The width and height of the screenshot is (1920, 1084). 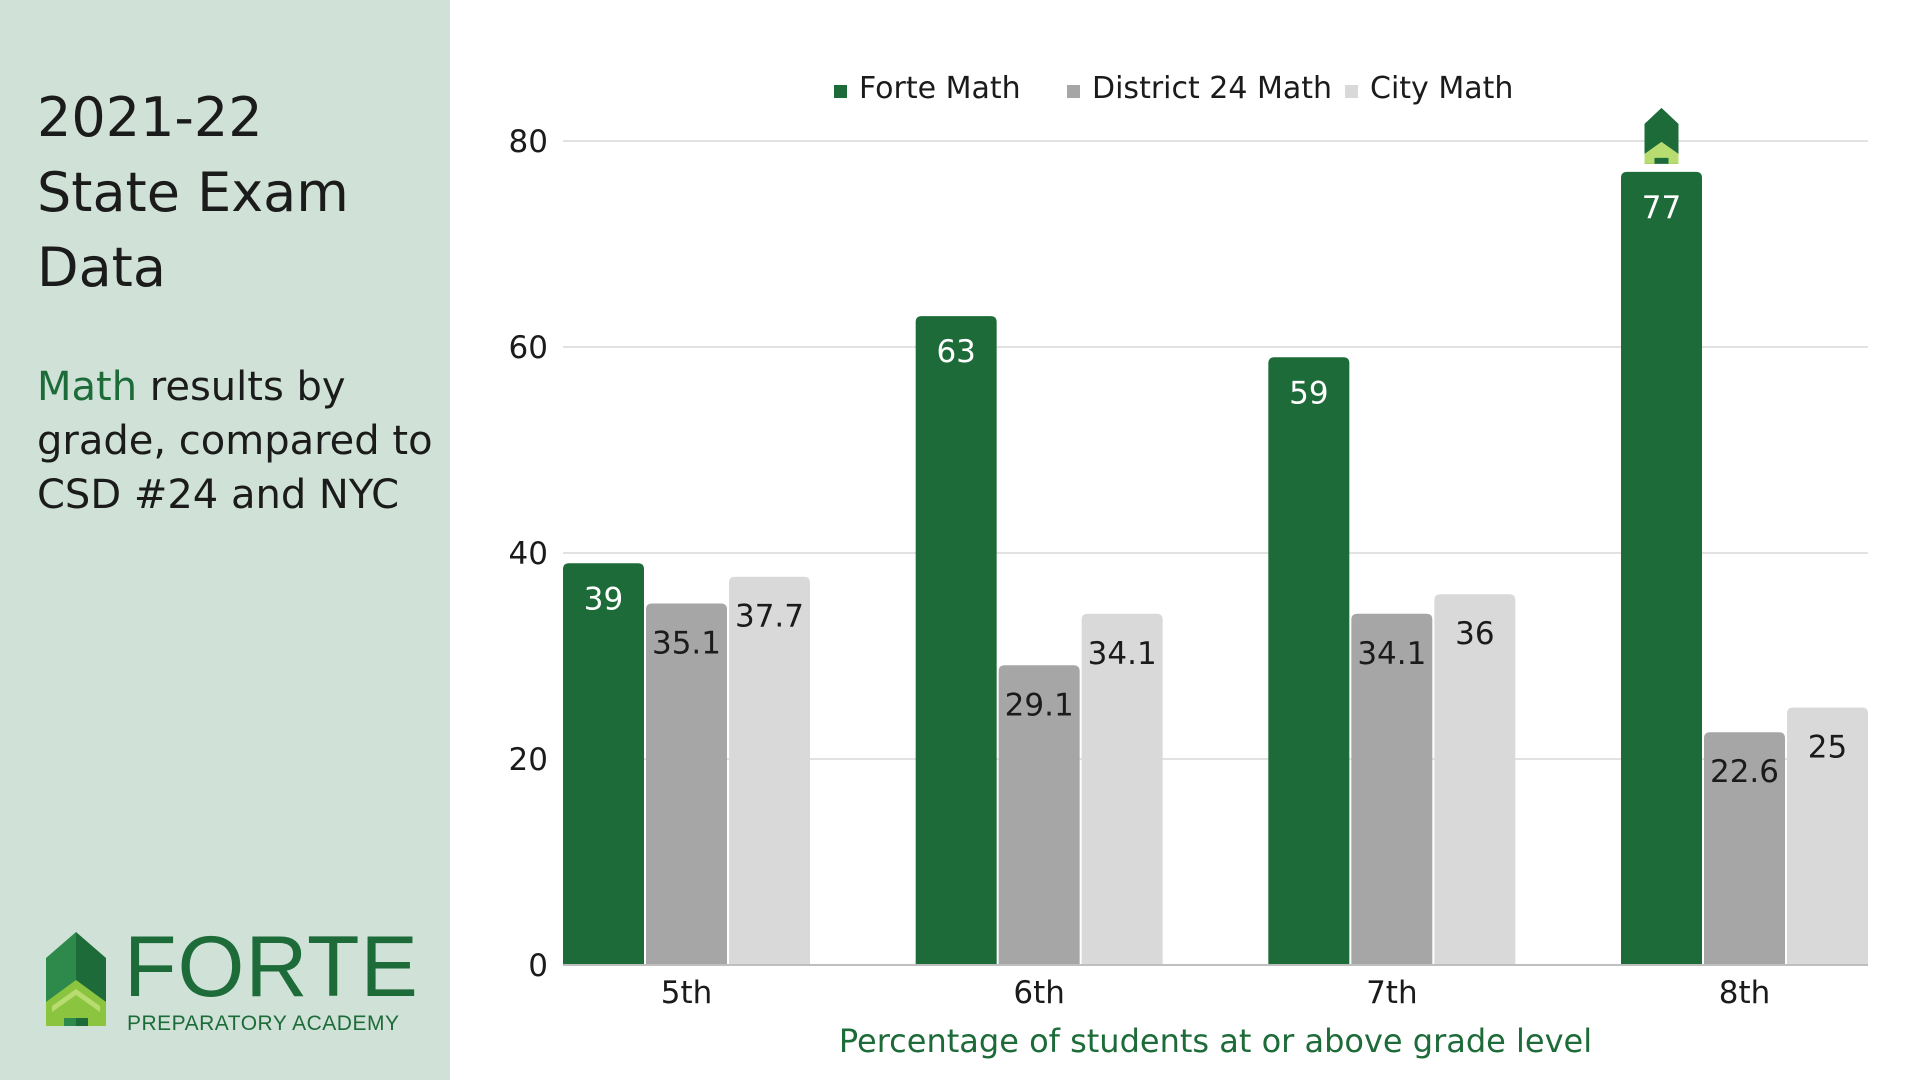 I want to click on subtitle-accent: Math, so click(x=87, y=387).